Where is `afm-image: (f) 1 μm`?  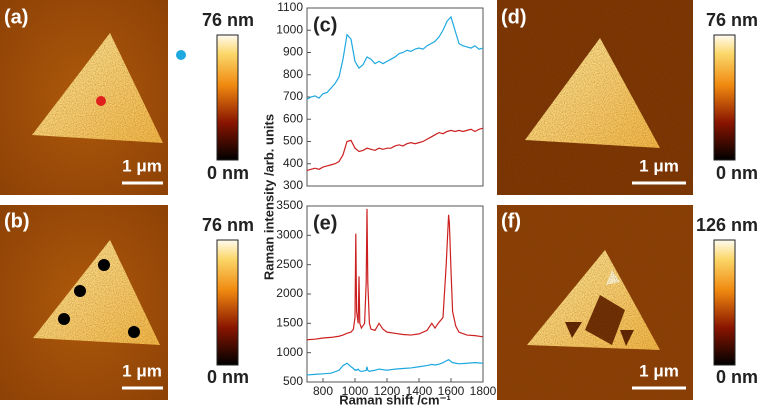
afm-image: (f) 1 μm is located at coordinates (595, 302).